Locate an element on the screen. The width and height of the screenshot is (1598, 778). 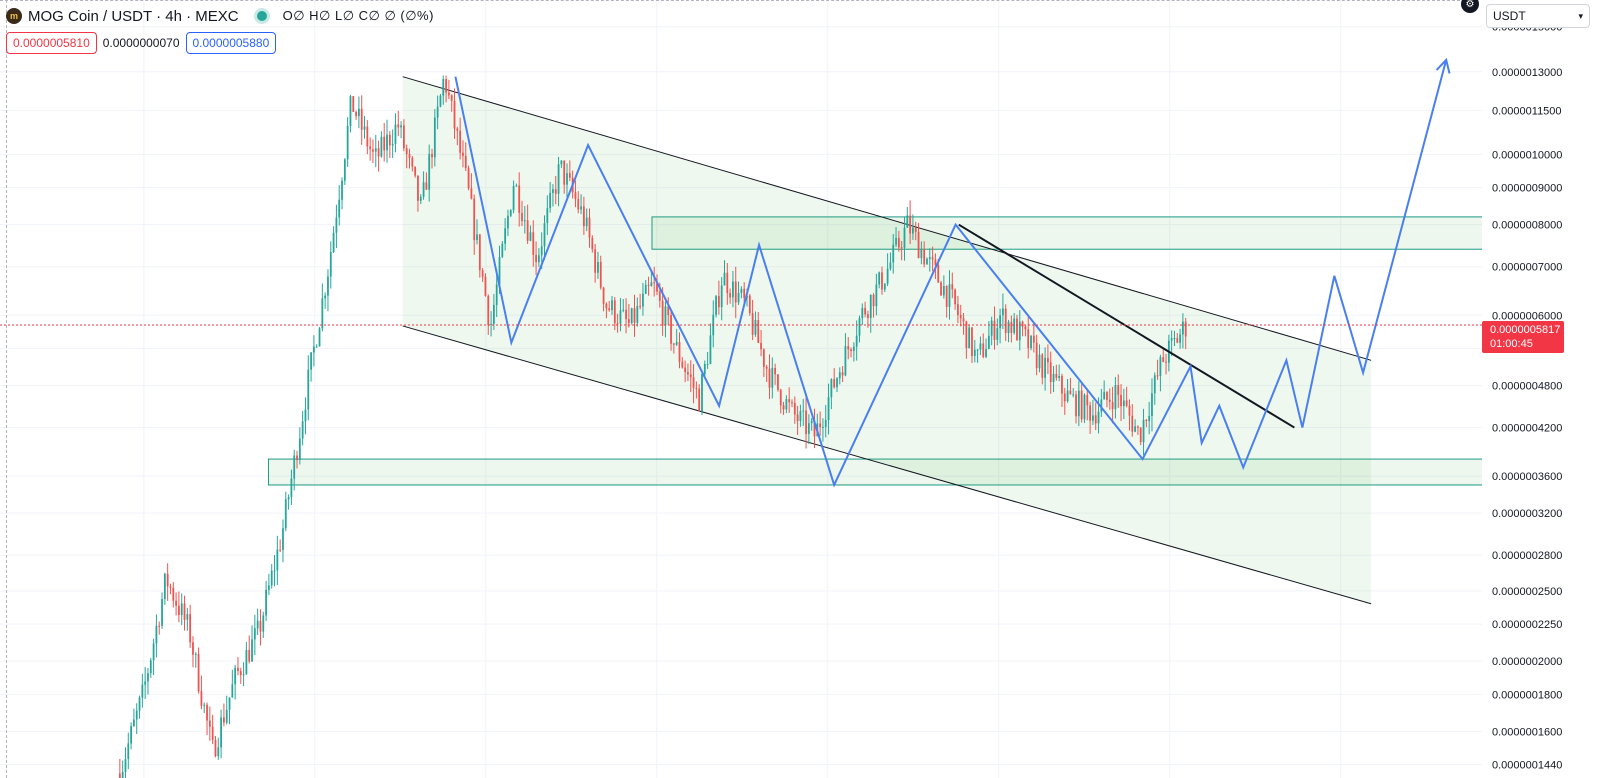
symbol-title: MOG Coin / USDT · 4h · MEXC is located at coordinates (133, 16).